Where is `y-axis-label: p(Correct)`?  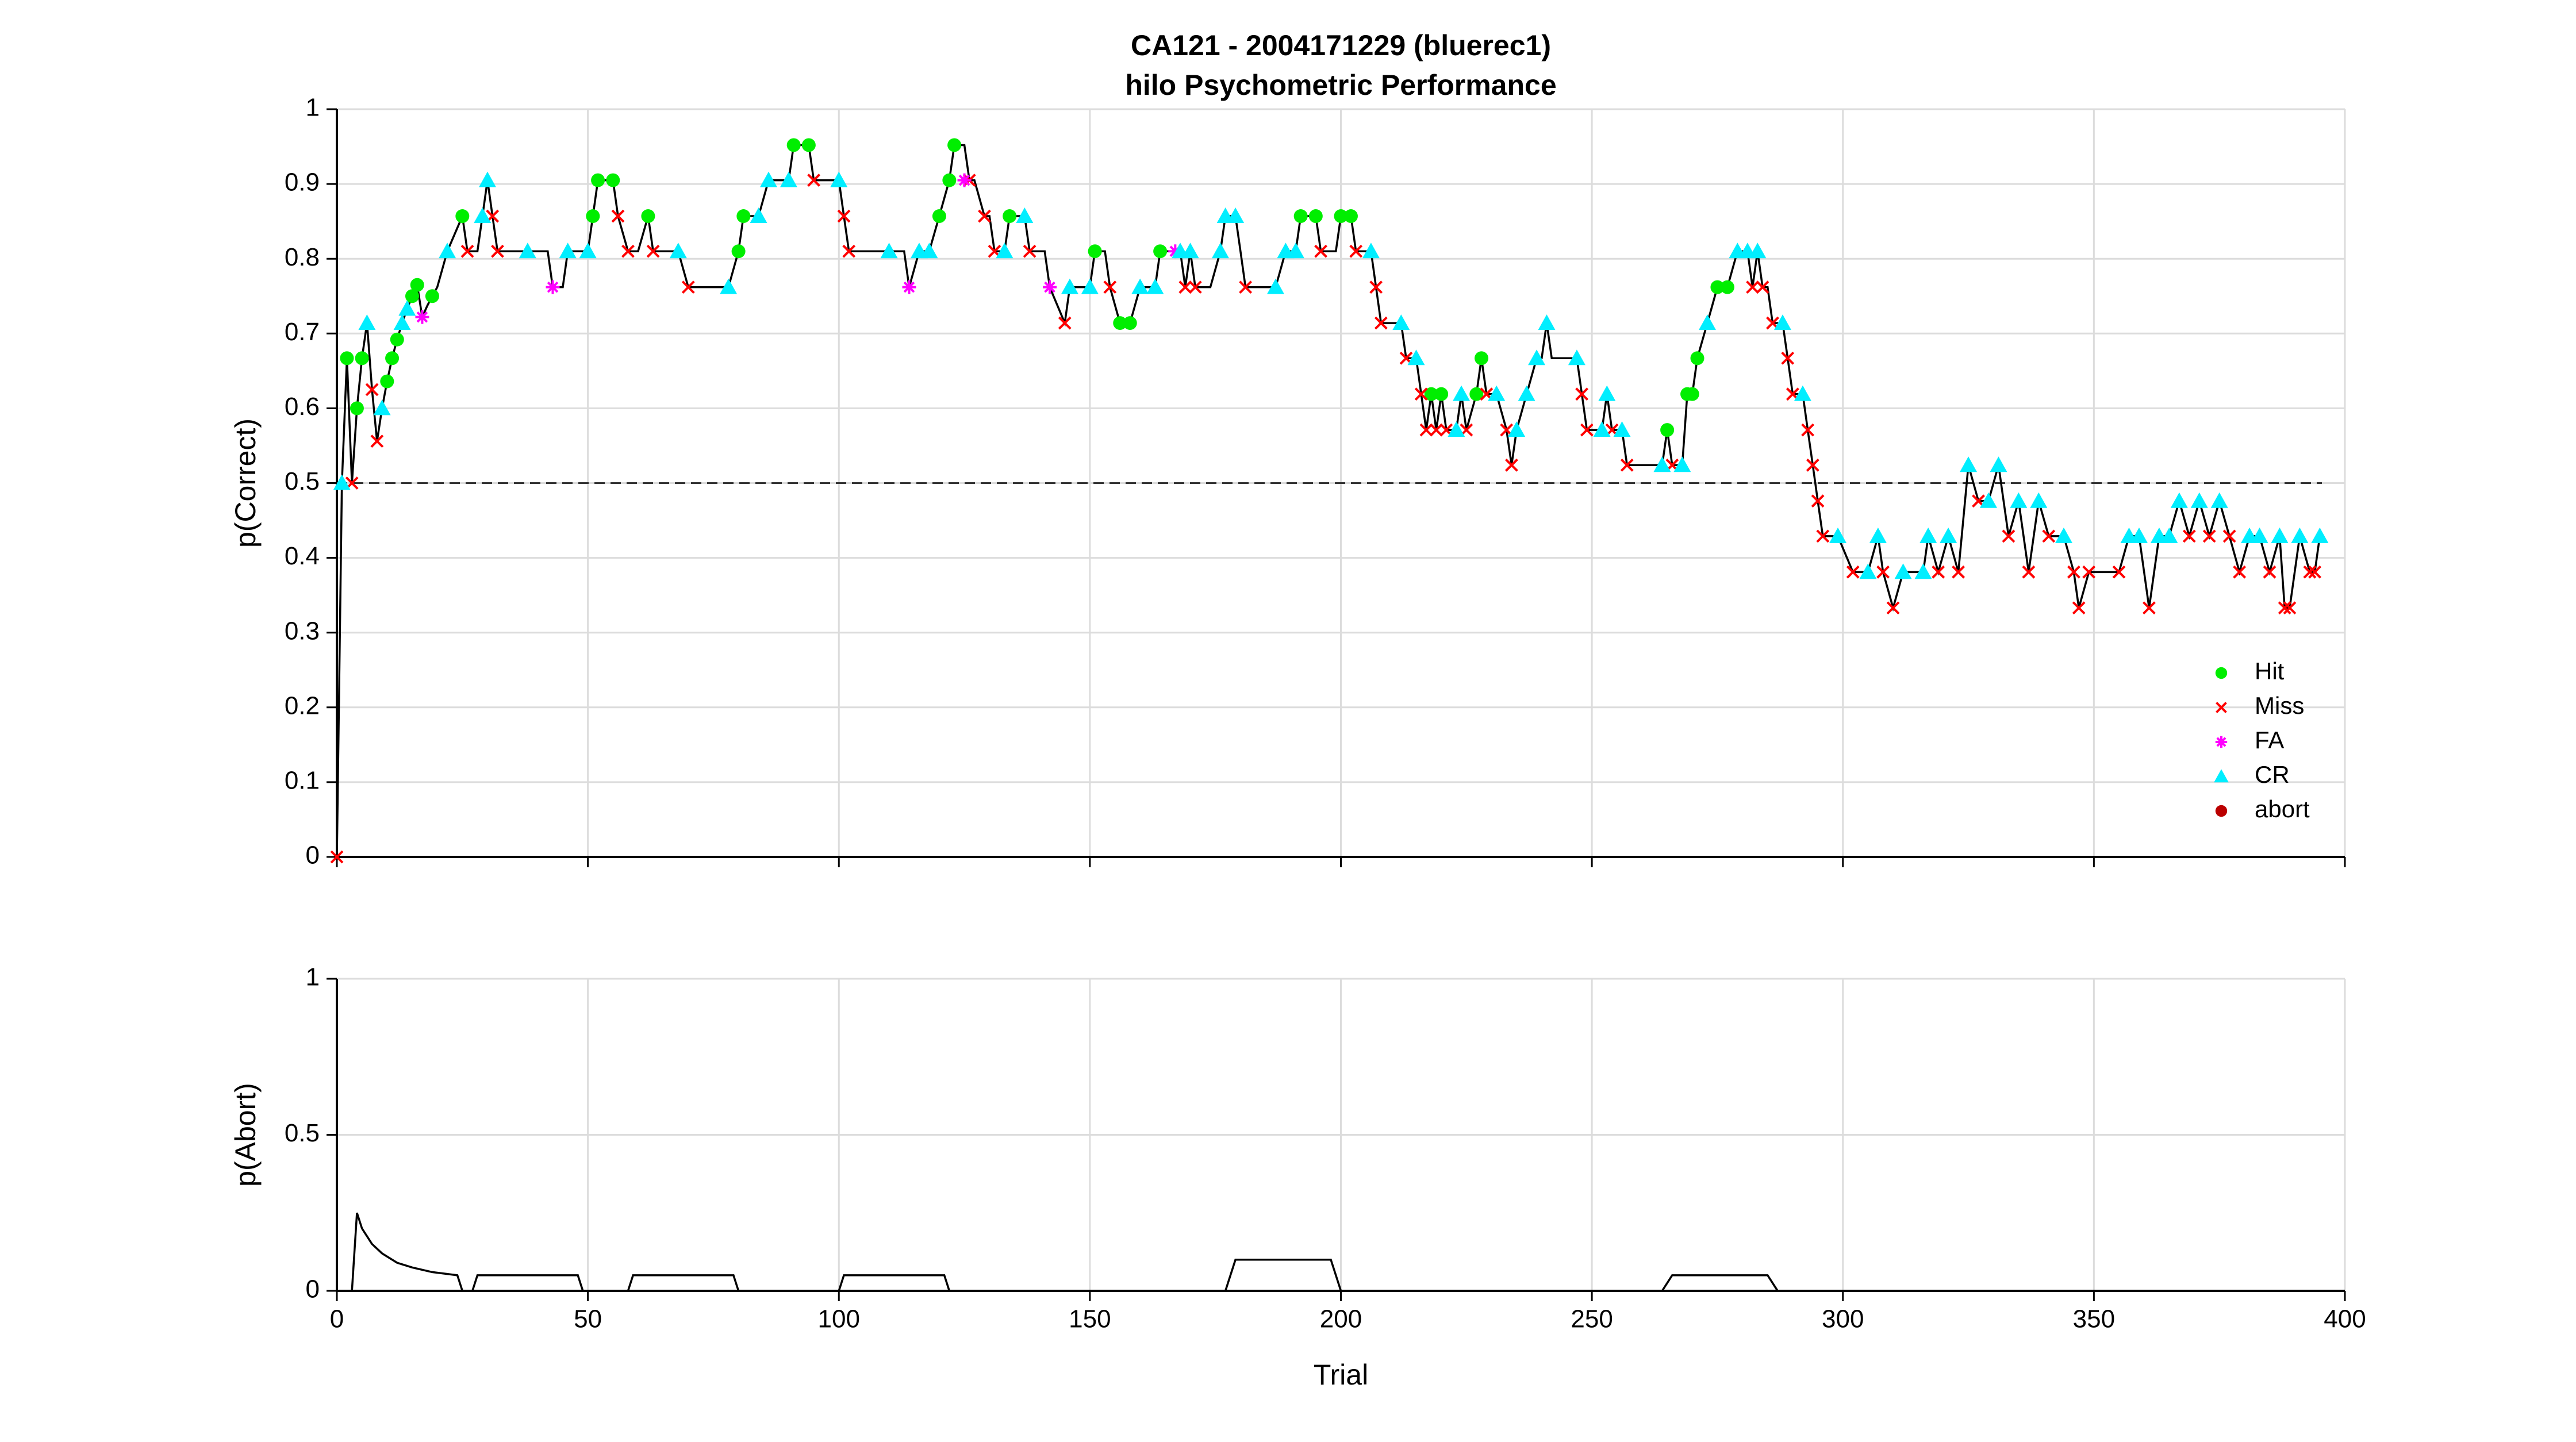
y-axis-label: p(Correct) is located at coordinates (245, 483).